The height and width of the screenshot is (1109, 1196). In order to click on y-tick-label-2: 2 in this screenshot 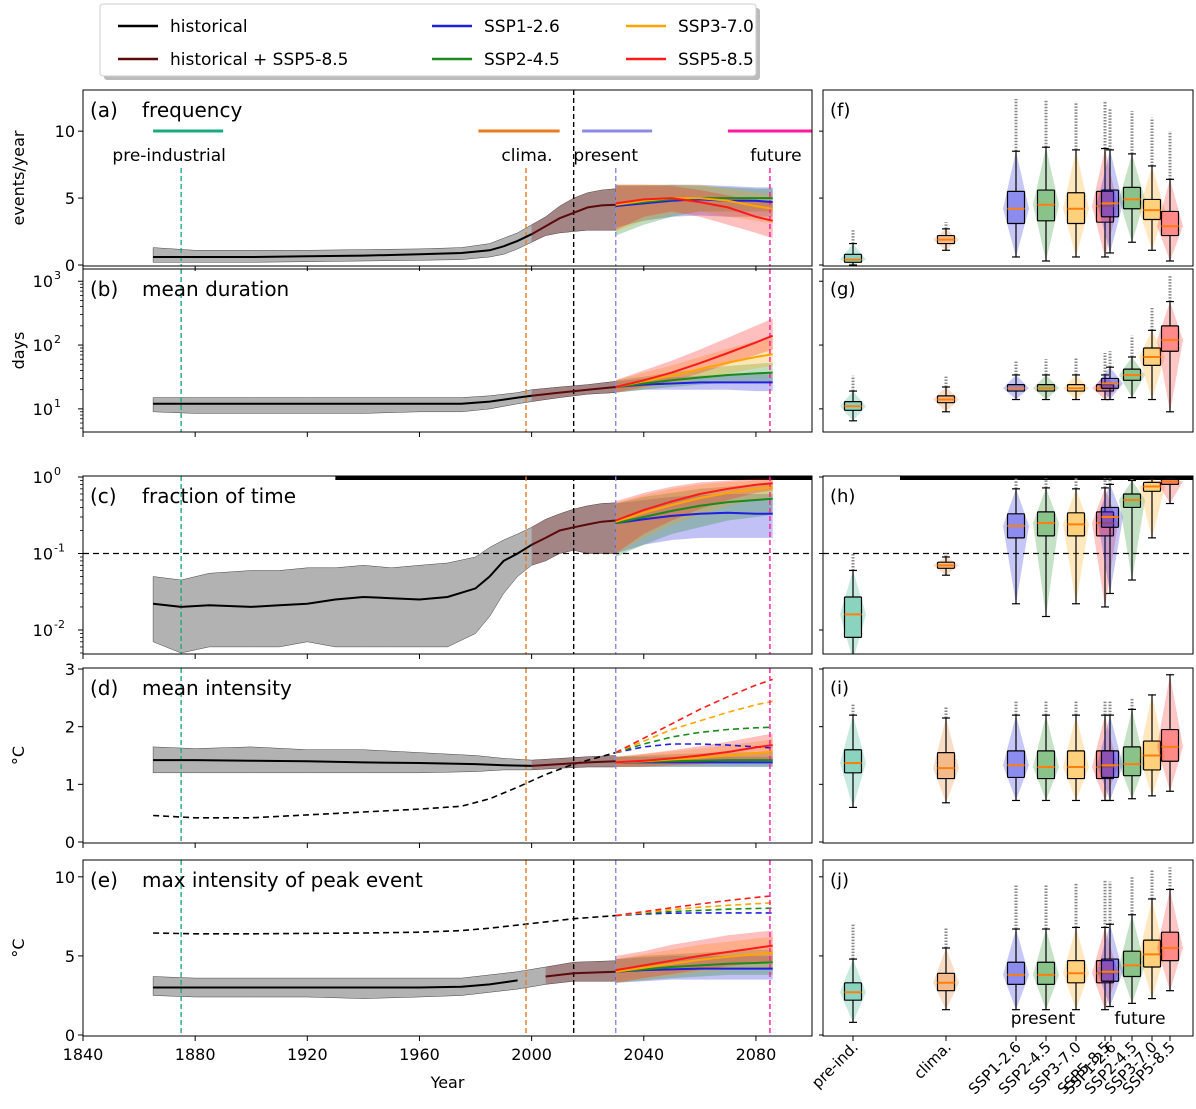, I will do `click(70, 727)`.